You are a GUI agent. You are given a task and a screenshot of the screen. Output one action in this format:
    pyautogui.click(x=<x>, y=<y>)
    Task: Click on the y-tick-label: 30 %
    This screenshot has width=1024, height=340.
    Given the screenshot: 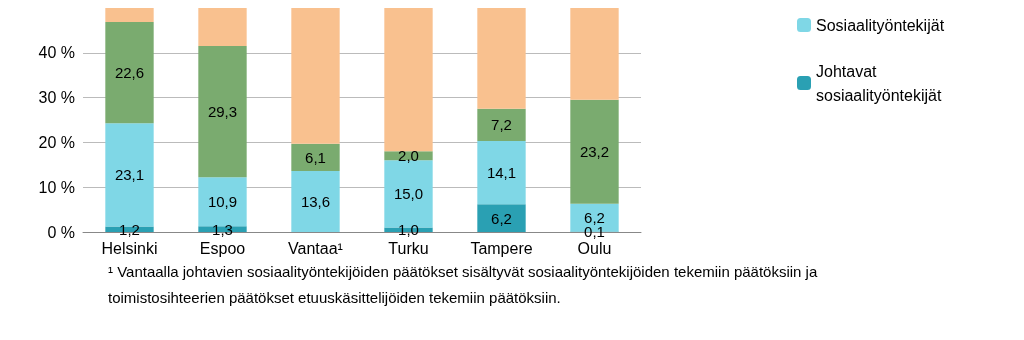 What is the action you would take?
    pyautogui.click(x=56, y=98)
    